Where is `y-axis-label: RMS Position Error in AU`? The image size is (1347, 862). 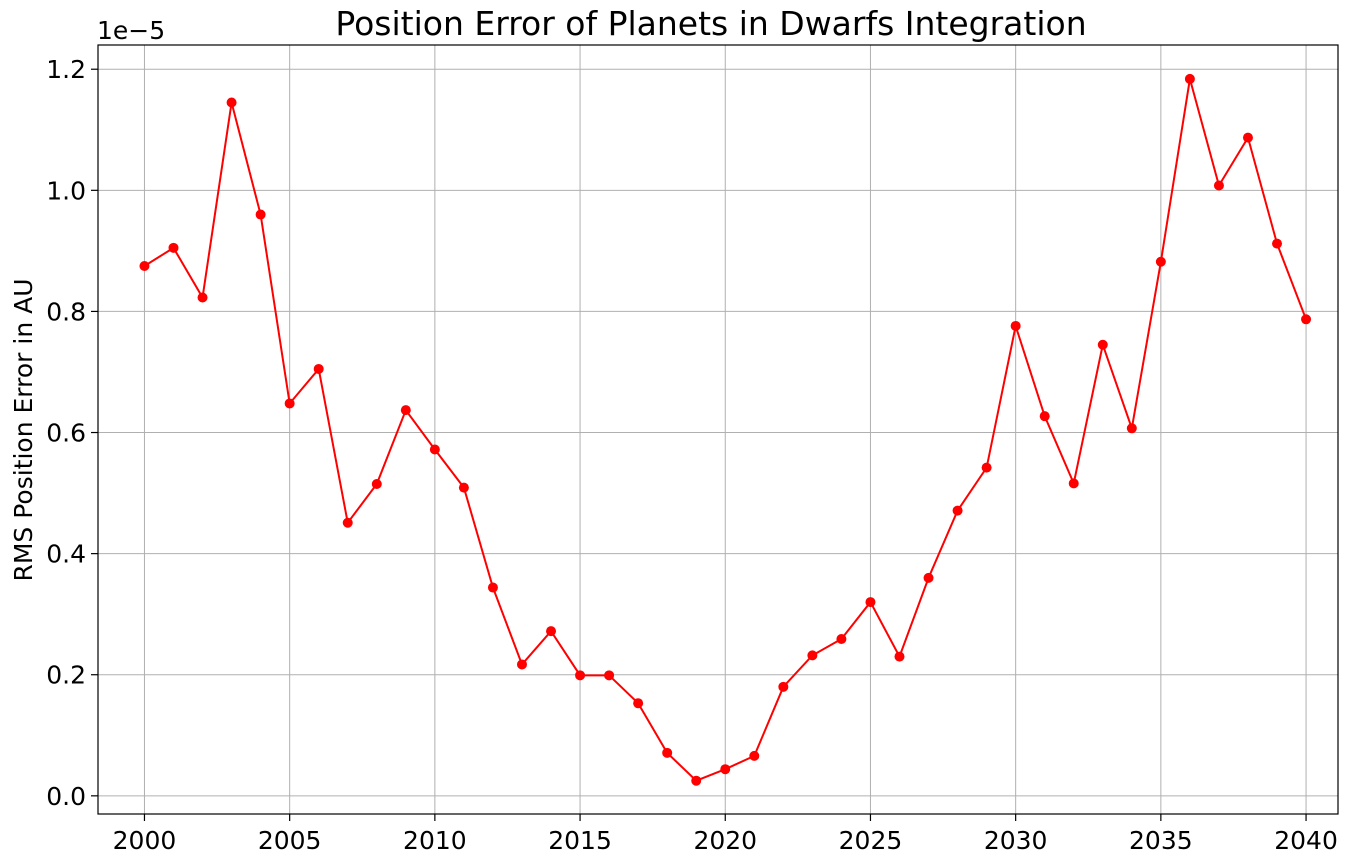
y-axis-label: RMS Position Error in AU is located at coordinates (23, 429).